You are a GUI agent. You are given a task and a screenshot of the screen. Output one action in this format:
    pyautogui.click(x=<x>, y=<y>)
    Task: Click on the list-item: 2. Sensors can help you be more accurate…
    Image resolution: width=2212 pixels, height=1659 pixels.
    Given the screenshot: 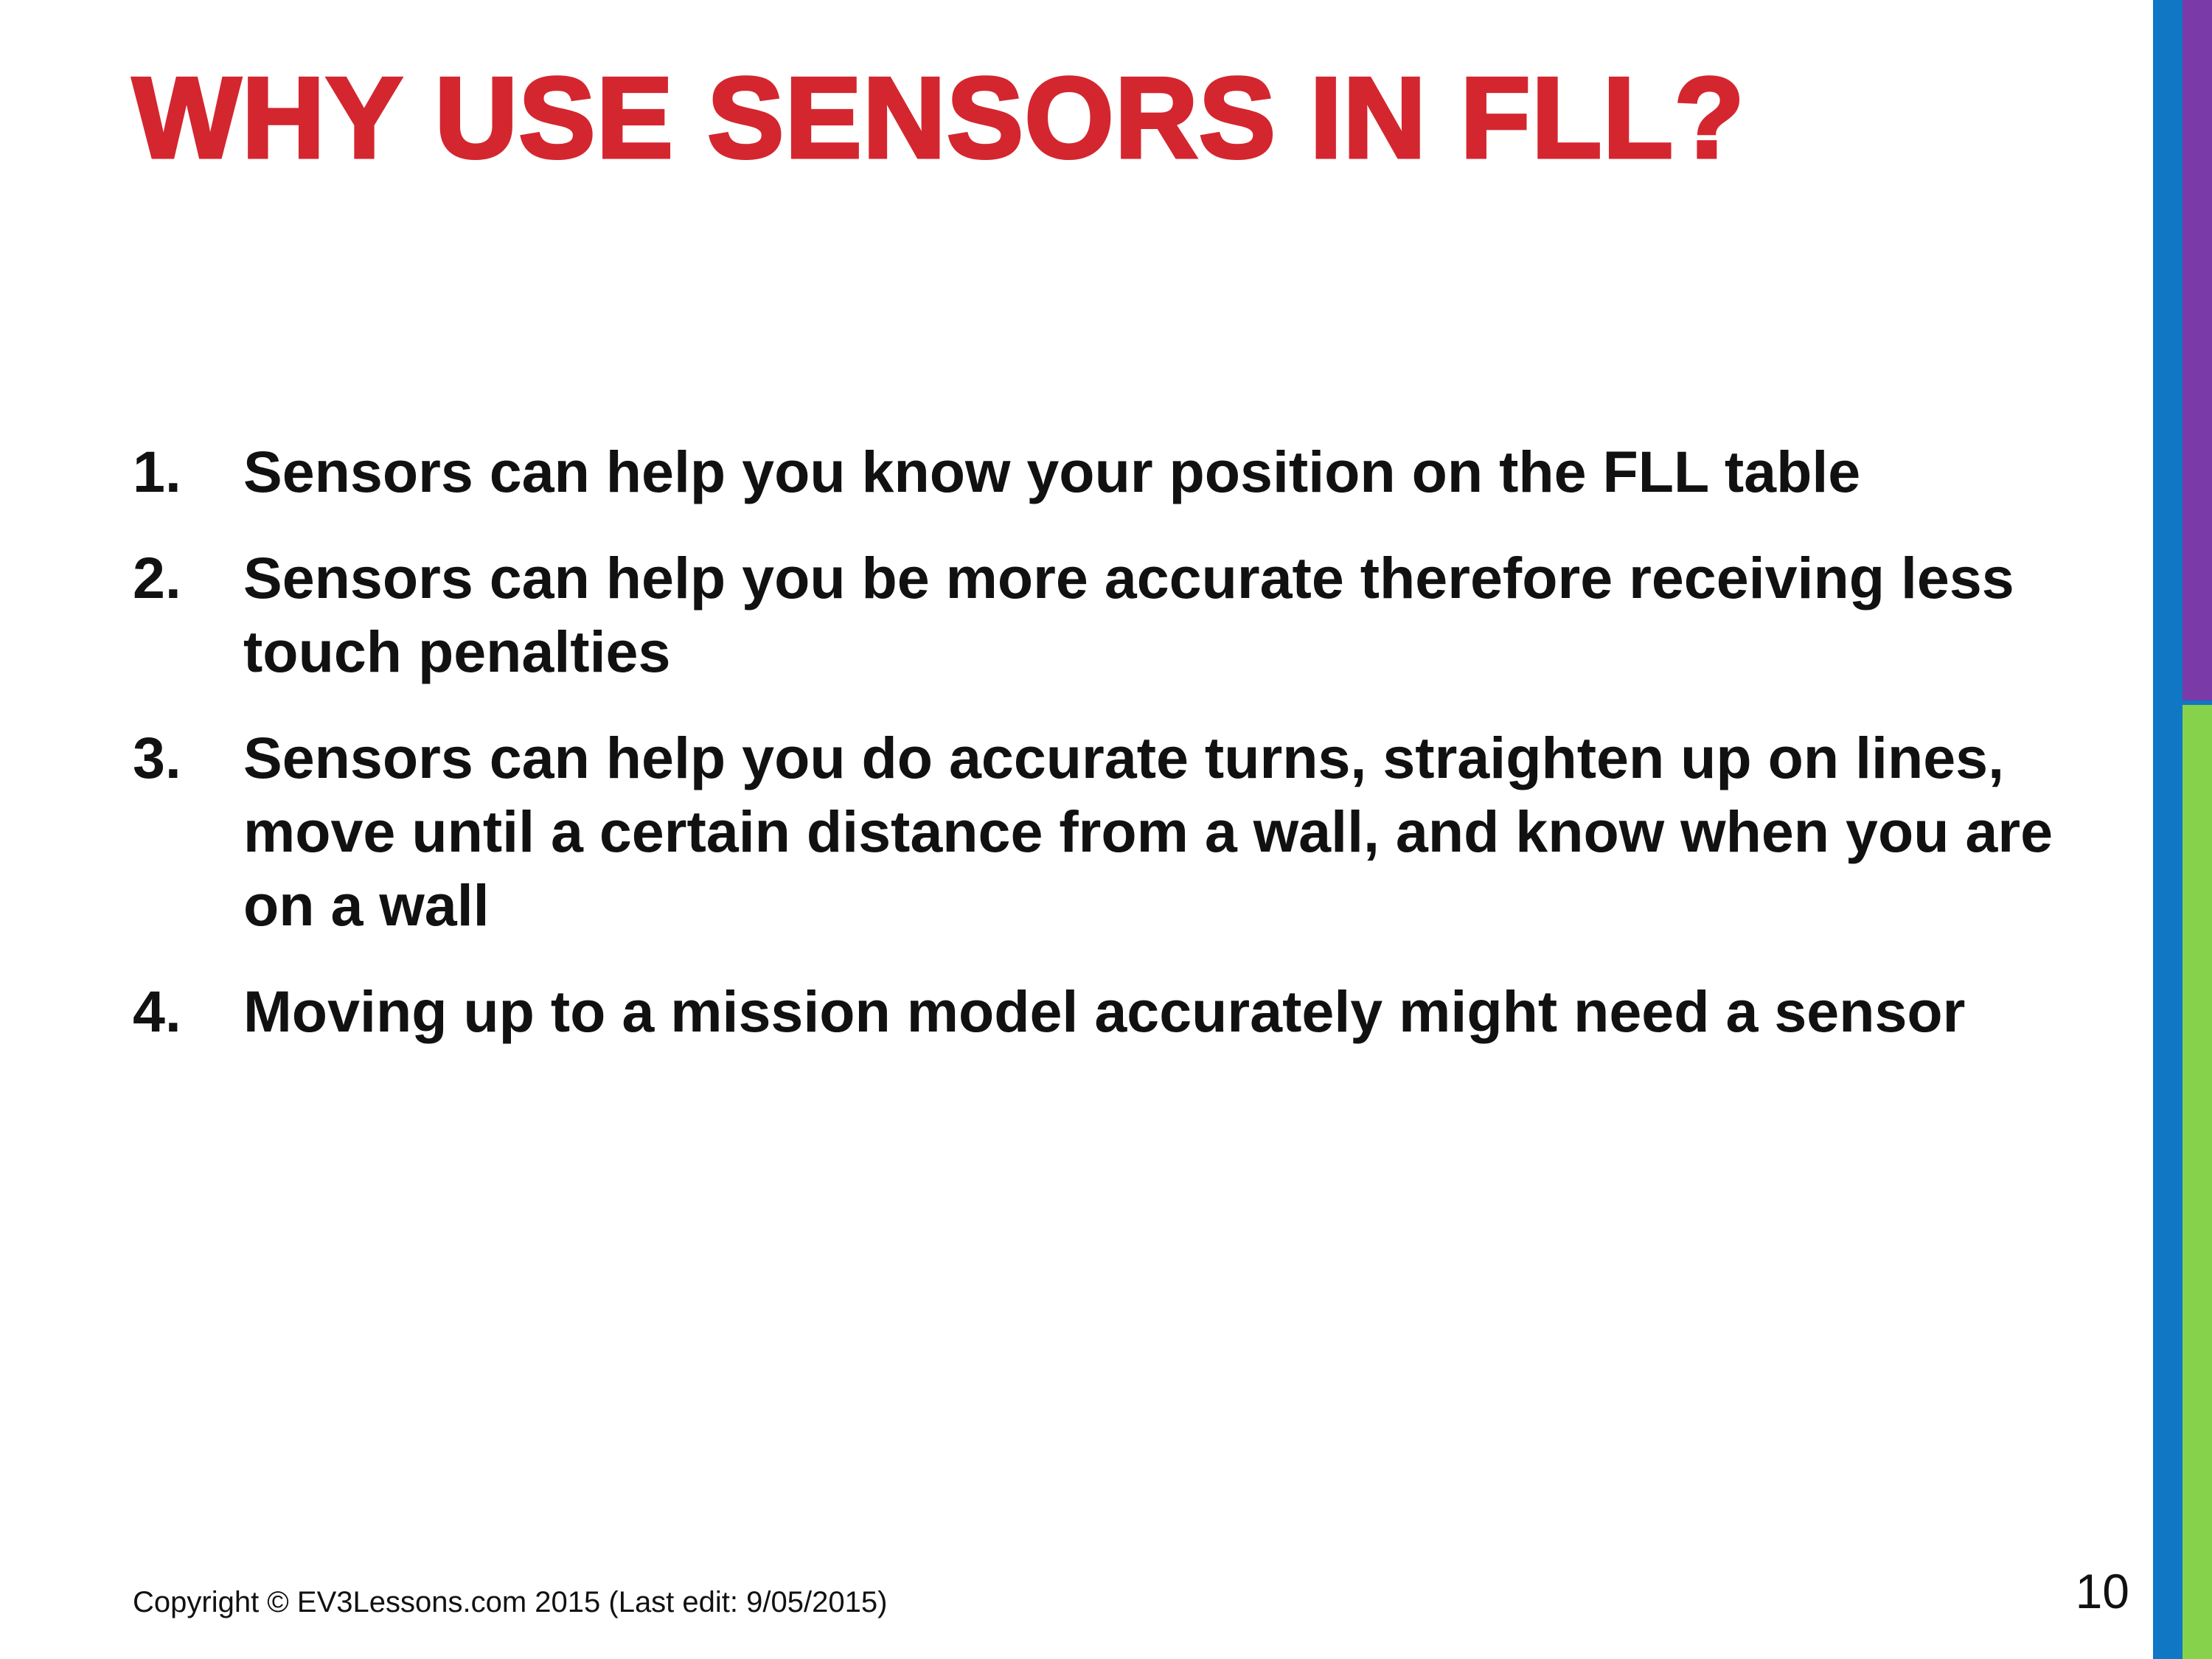 What is the action you would take?
    pyautogui.click(x=1106, y=615)
    